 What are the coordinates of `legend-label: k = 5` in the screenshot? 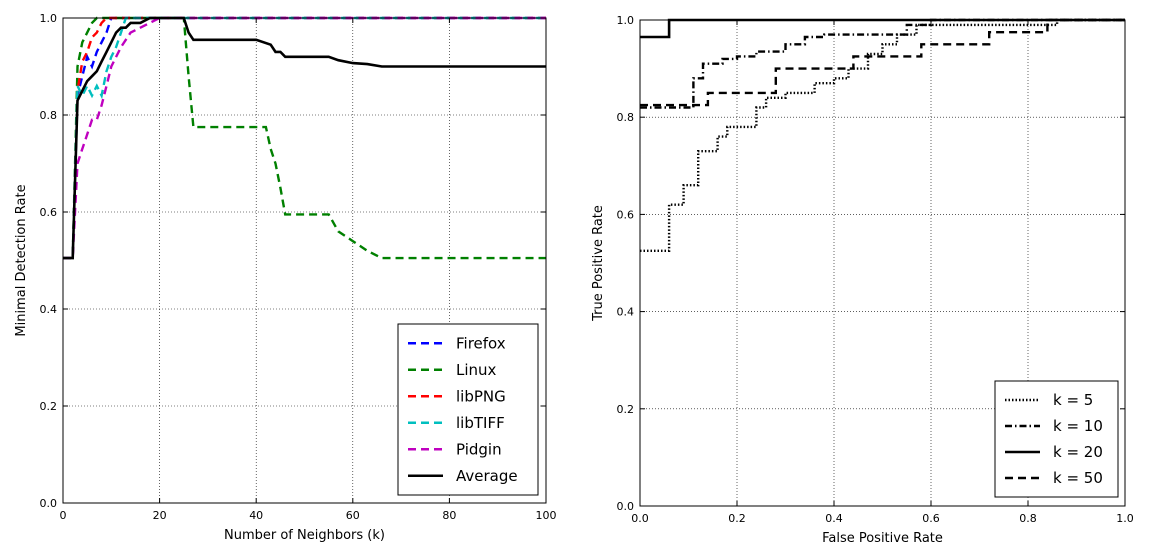 It's located at (1073, 400).